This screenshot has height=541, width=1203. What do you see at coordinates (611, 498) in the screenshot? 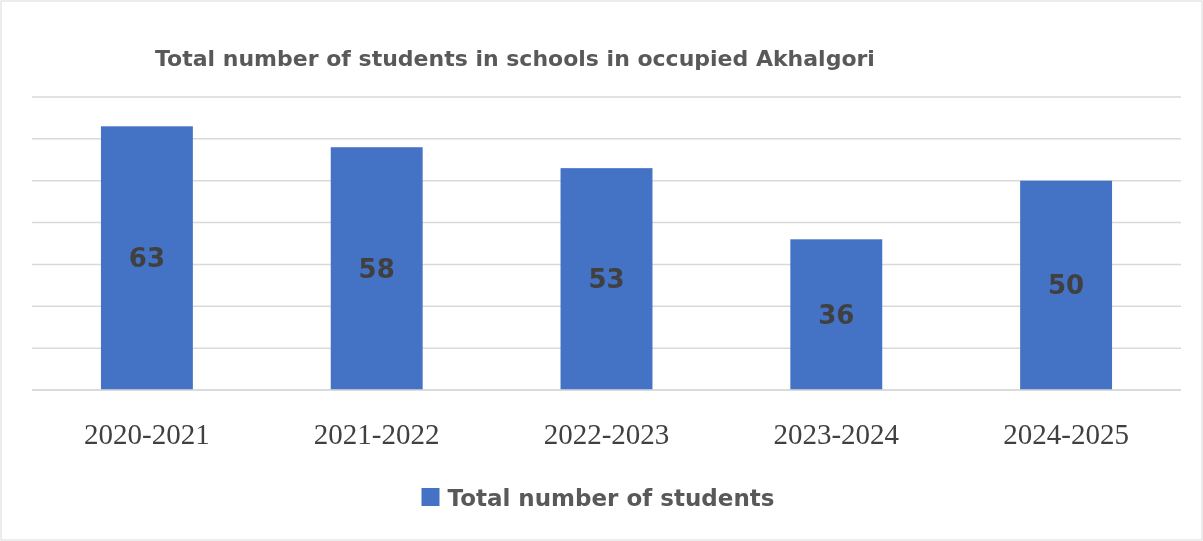
I see `legend-label: Total number of students` at bounding box center [611, 498].